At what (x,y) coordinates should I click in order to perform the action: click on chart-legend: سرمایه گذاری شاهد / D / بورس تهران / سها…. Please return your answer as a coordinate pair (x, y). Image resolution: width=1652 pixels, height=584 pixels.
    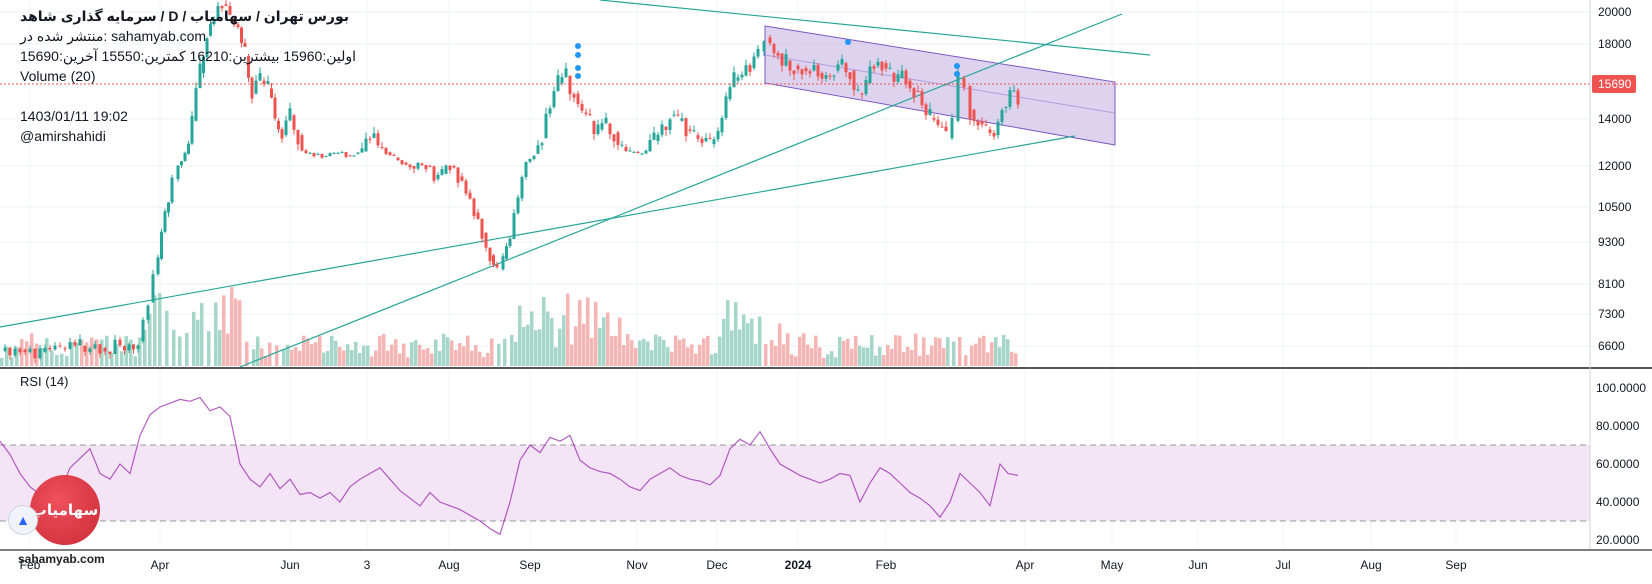
    Looking at the image, I should click on (188, 76).